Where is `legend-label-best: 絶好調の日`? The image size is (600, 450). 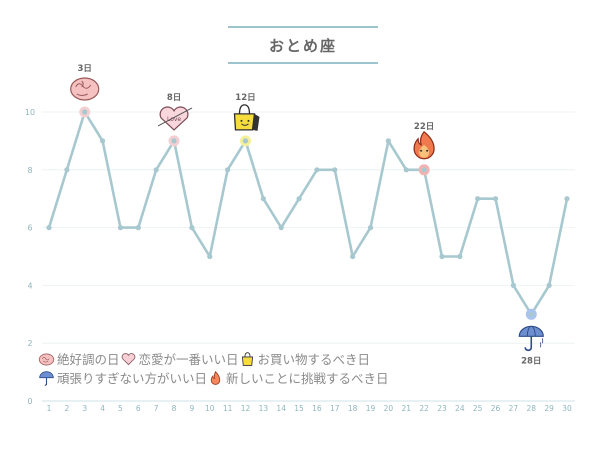
legend-label-best: 絶好調の日 is located at coordinates (88, 359).